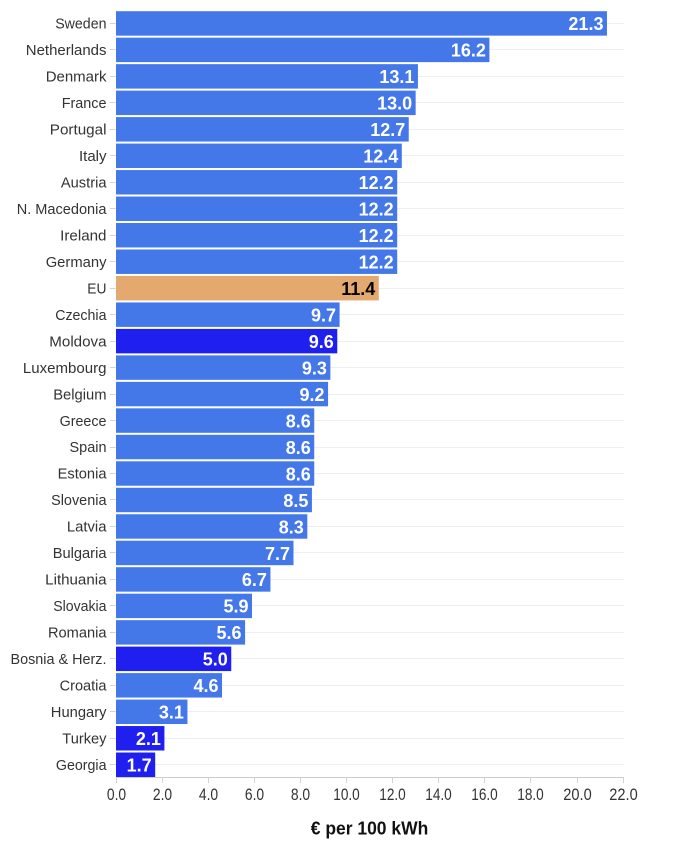 Image resolution: width=682 pixels, height=852 pixels. What do you see at coordinates (62, 209) in the screenshot?
I see `svg-text: N. Macedonia` at bounding box center [62, 209].